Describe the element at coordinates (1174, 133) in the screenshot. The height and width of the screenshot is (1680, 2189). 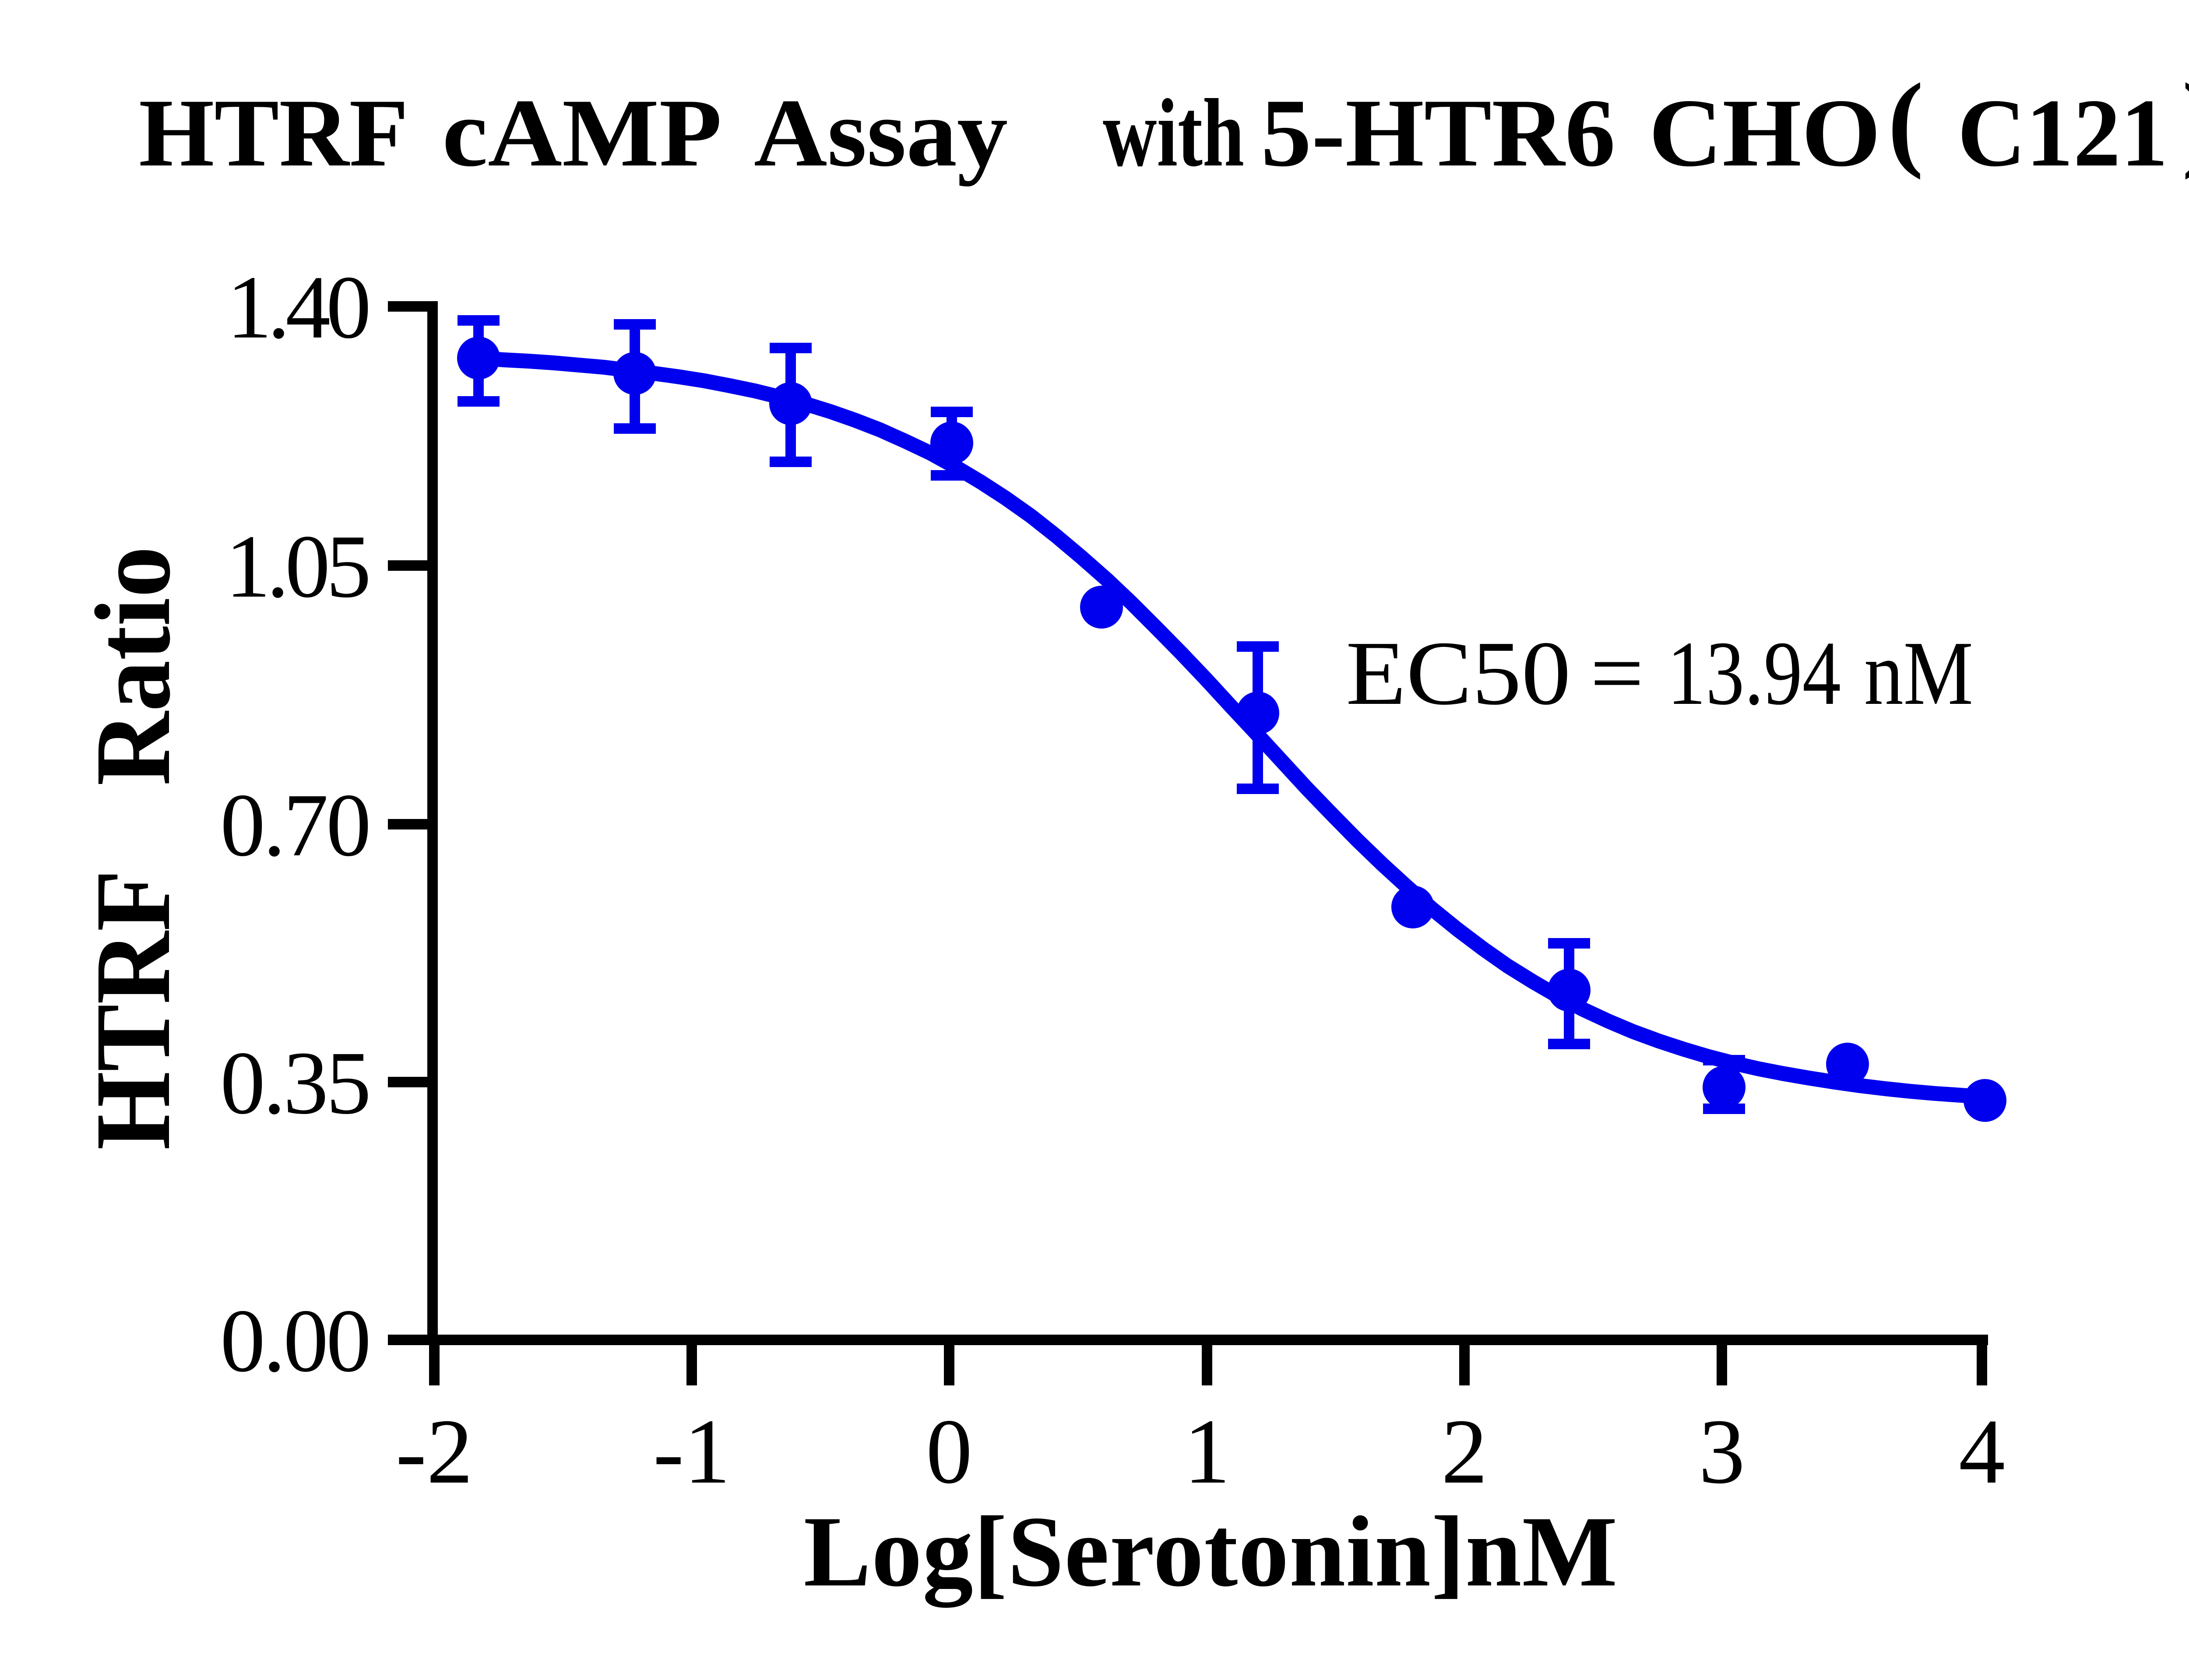
I see `svg-text: with` at that location.